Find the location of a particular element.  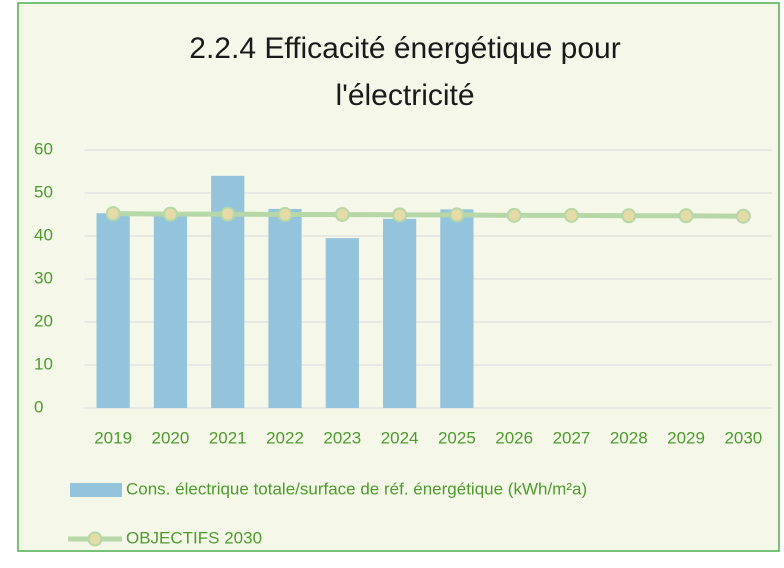

x-tick-label: 2028 is located at coordinates (629, 437).